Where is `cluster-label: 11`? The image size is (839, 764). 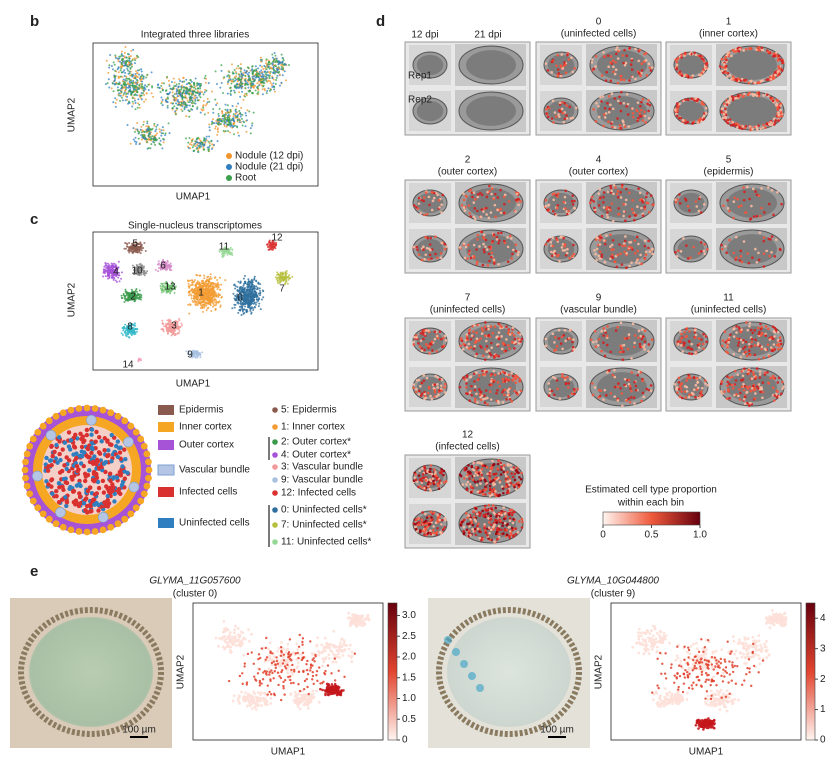
cluster-label: 11 is located at coordinates (224, 247).